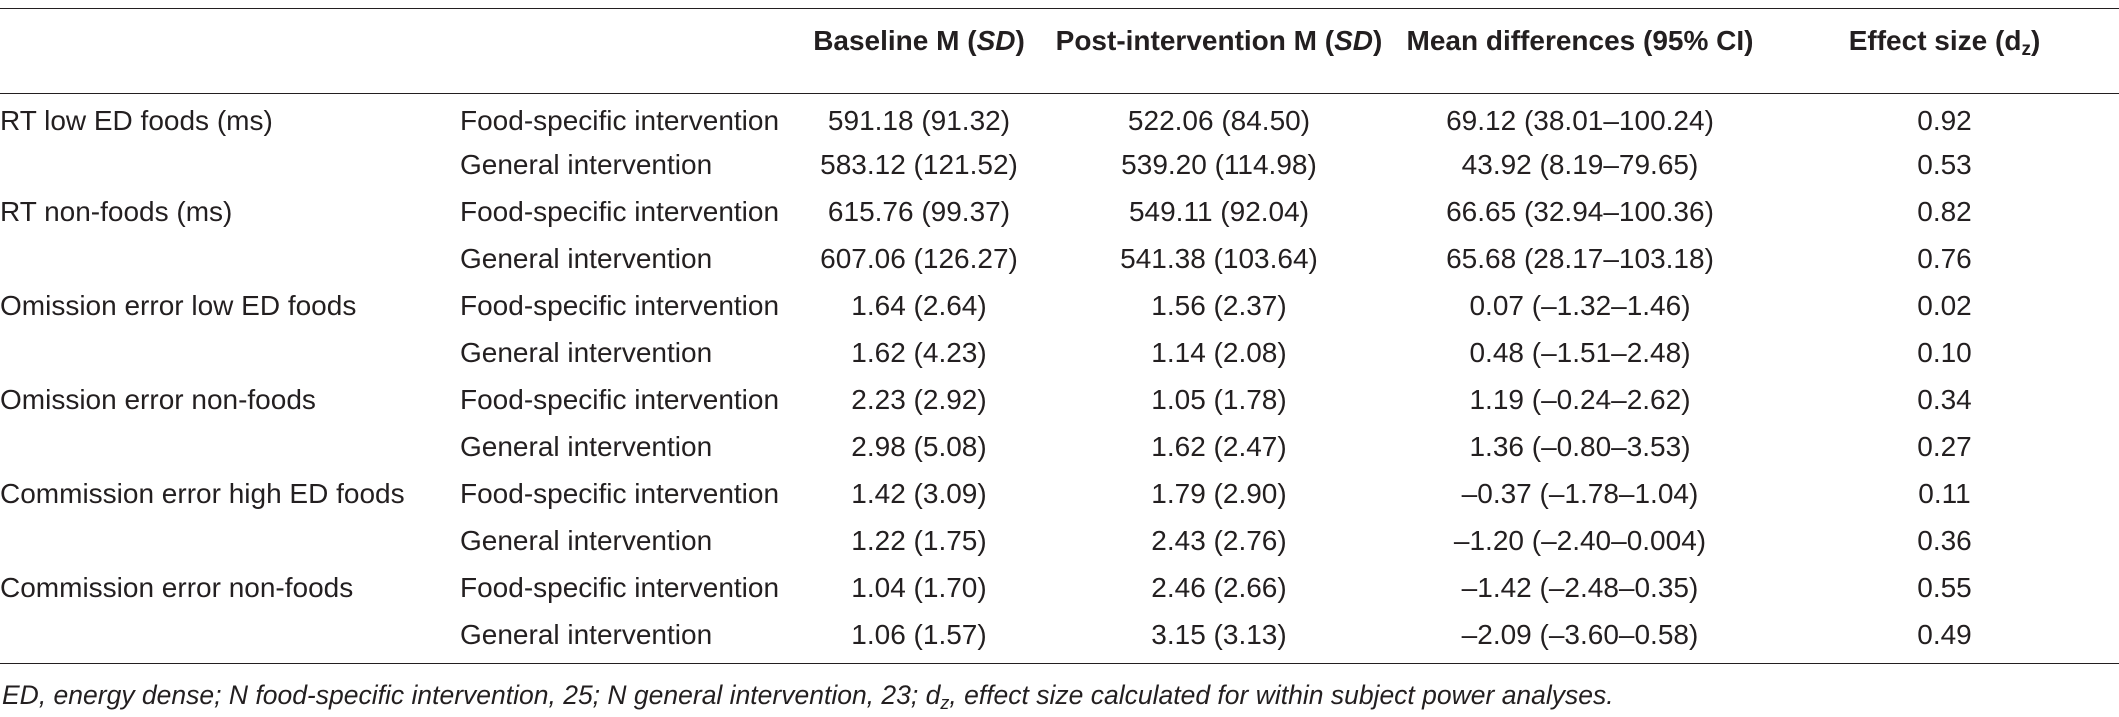 The width and height of the screenshot is (2119, 717). I want to click on diff-cell: –2.09 (–3.60–0.58), so click(1580, 638).